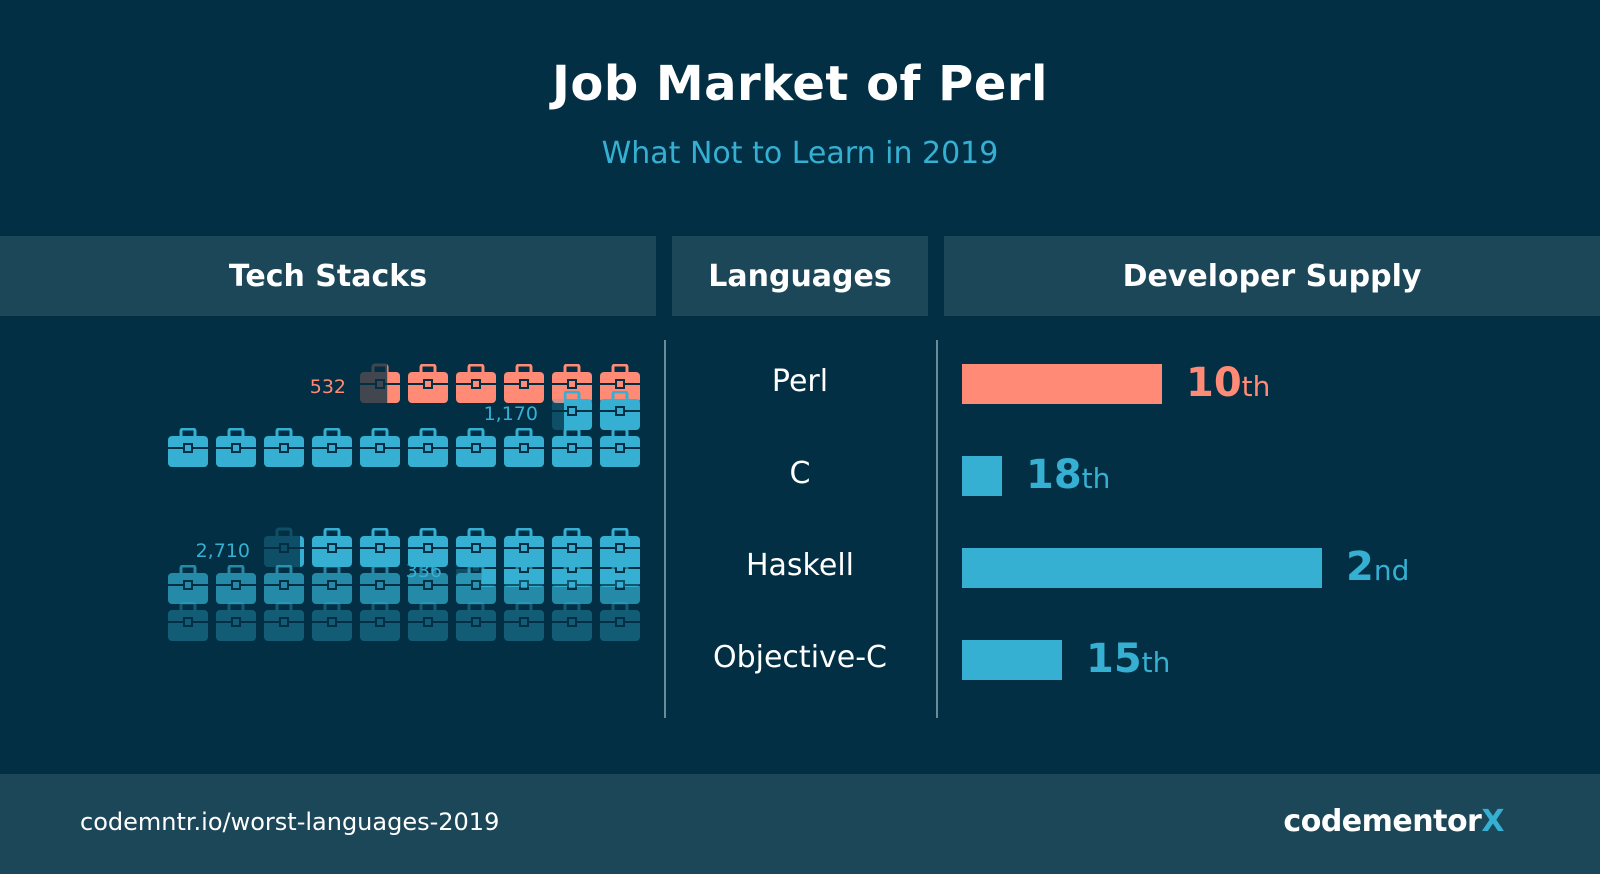 The width and height of the screenshot is (1600, 874). I want to click on page-title: Job Market of Perl, so click(799, 84).